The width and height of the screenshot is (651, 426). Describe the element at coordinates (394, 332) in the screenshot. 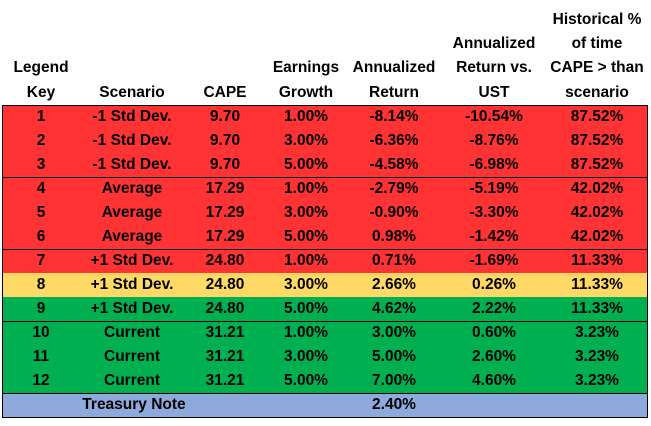

I see `cell-annualized-return: 3.00%` at that location.